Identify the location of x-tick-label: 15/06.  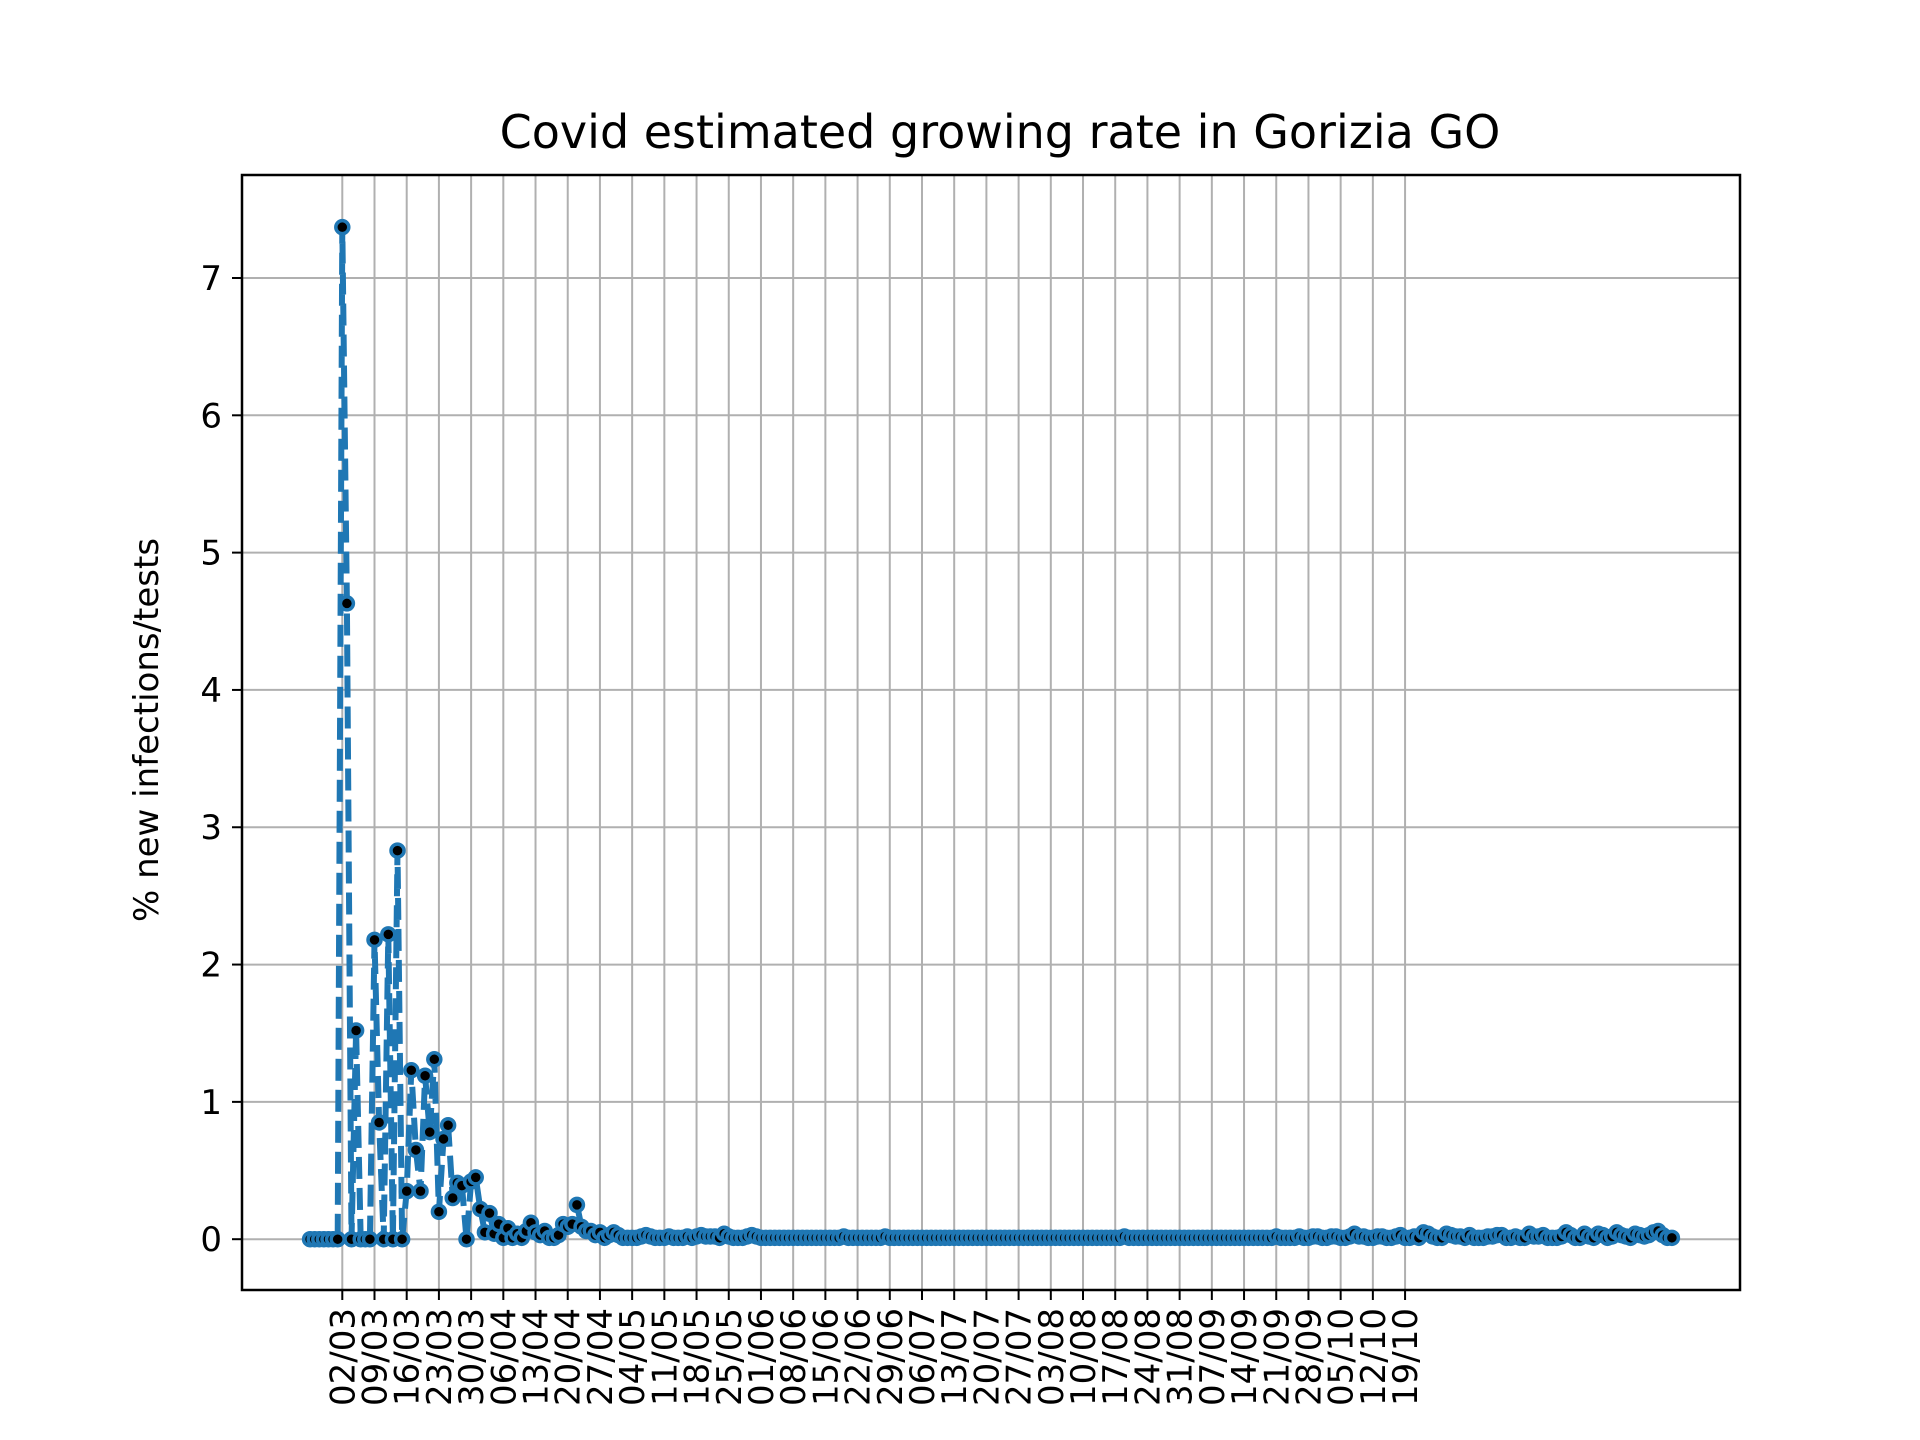
(826, 1357).